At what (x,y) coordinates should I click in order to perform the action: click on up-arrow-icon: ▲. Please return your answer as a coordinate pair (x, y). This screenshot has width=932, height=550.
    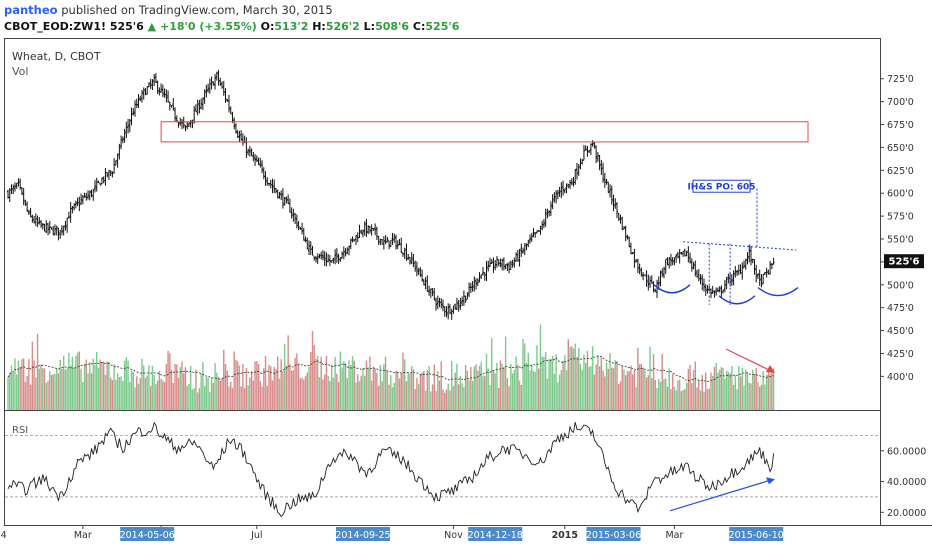
    Looking at the image, I should click on (152, 26).